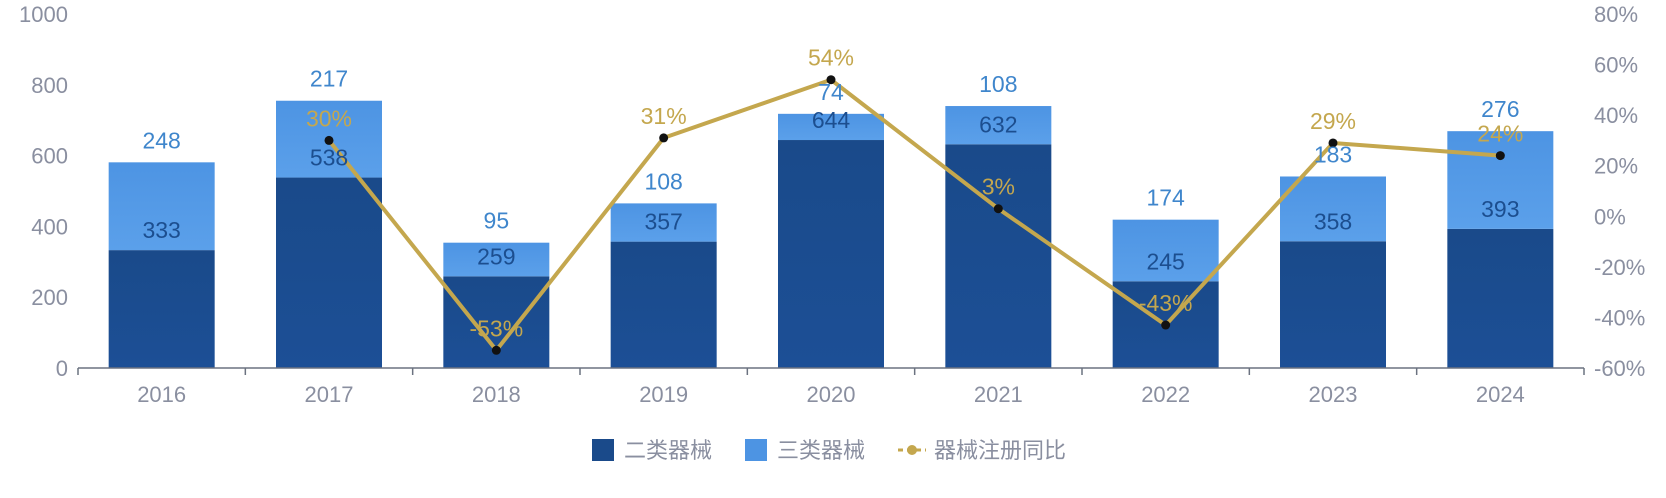  Describe the element at coordinates (821, 451) in the screenshot. I see `legend-label-class3: 三类器械` at that location.